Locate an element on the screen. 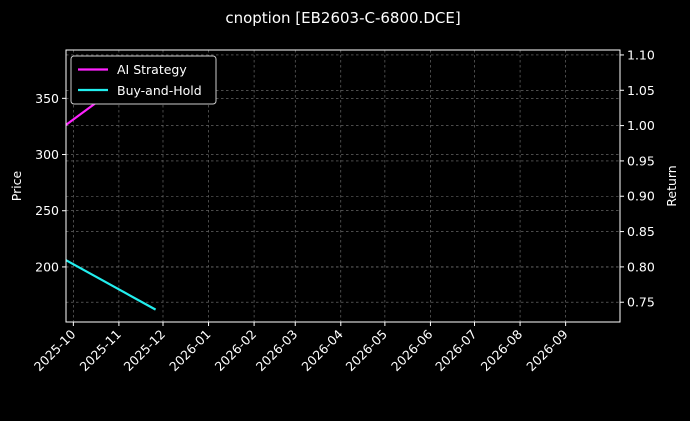 Image resolution: width=690 pixels, height=421 pixels. legend-box is located at coordinates (143, 80).